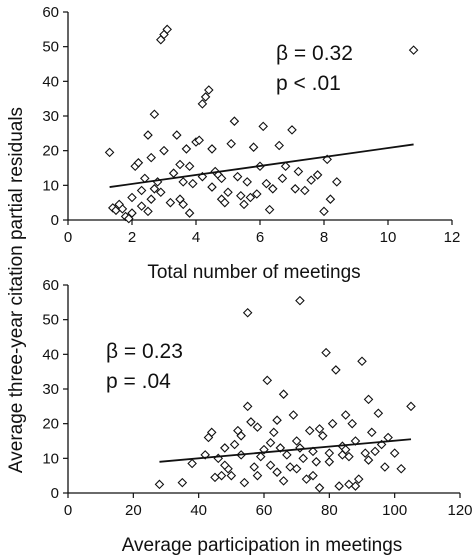  Describe the element at coordinates (55, 493) in the screenshot. I see `bottom-y-tick-label: 0` at that location.